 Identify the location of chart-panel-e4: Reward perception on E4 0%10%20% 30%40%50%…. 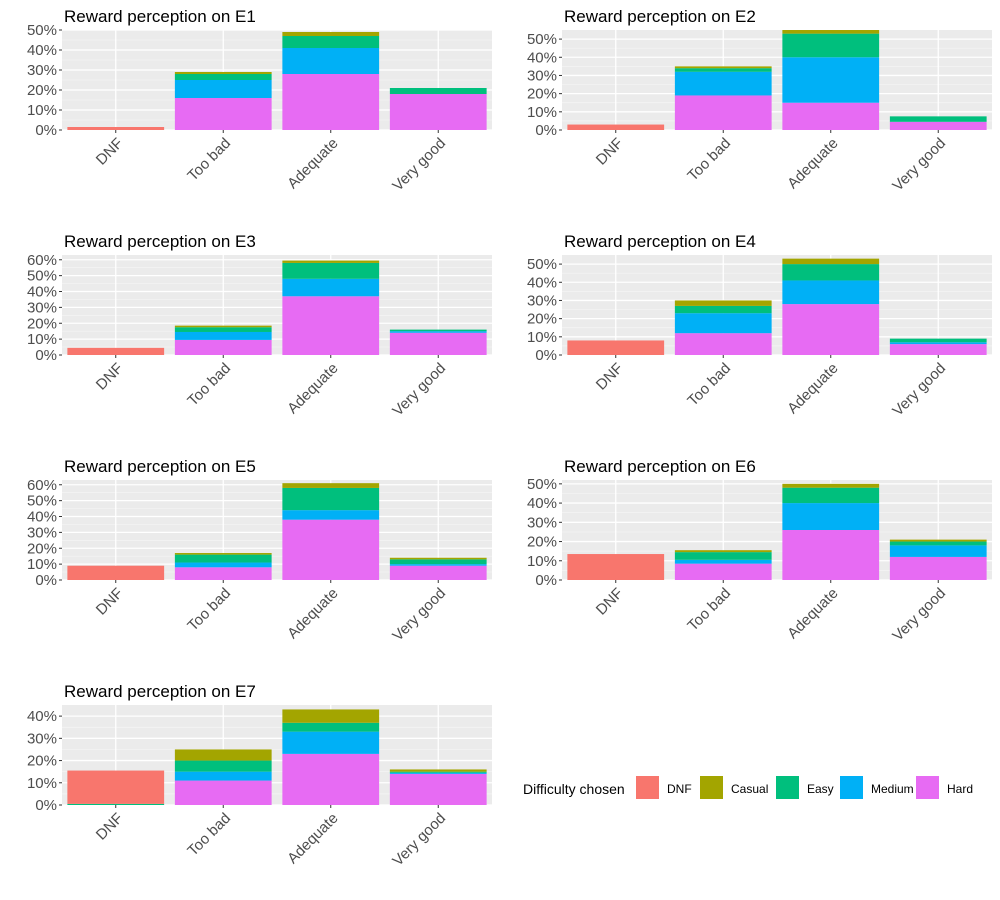
(759, 326).